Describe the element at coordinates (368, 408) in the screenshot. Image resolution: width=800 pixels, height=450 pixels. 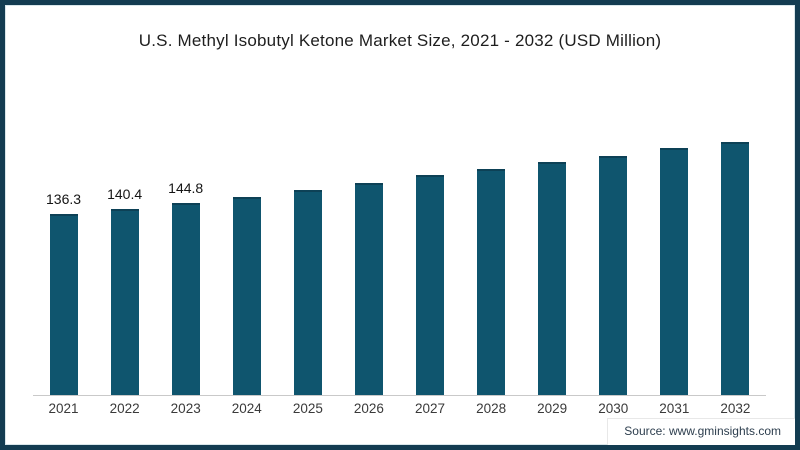
I see `x-tick-label-2026: 2026` at that location.